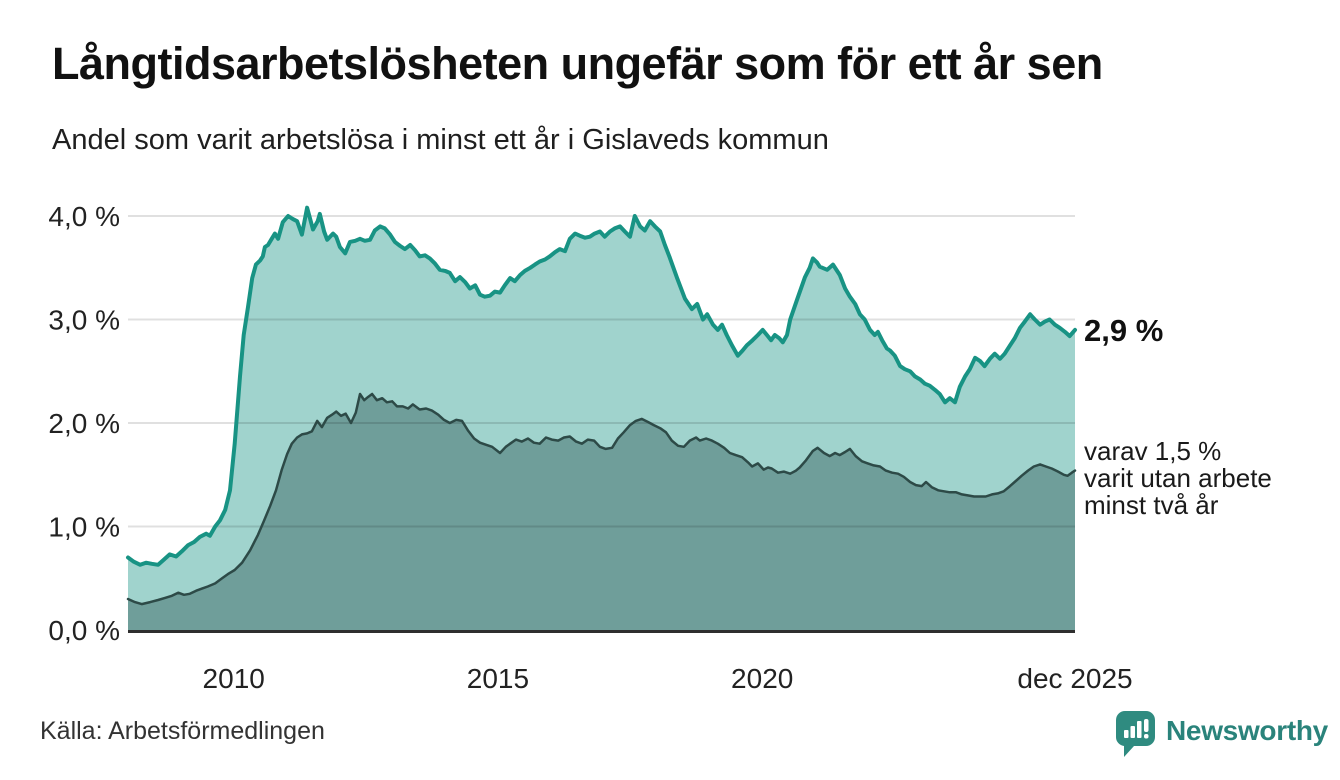 The image size is (1340, 780). I want to click on x-tick-label-2010: 2010, so click(234, 678).